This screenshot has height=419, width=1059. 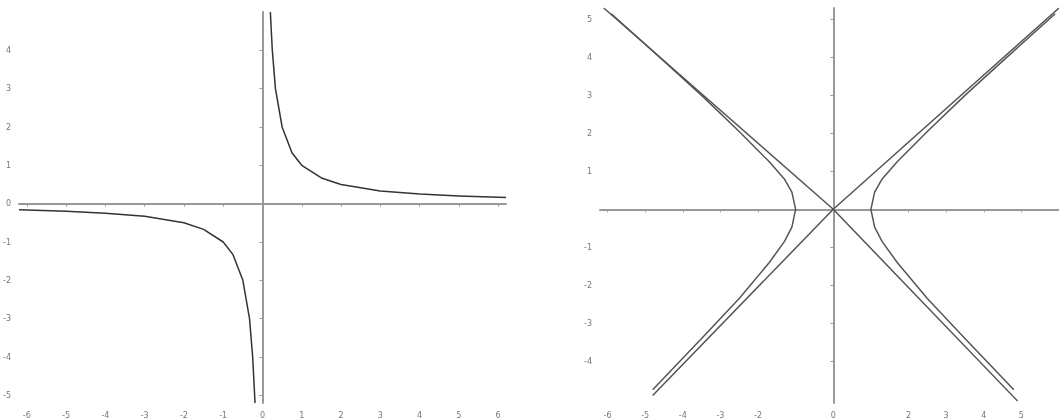 What do you see at coordinates (589, 19) in the screenshot?
I see `y-tick-label: 5` at bounding box center [589, 19].